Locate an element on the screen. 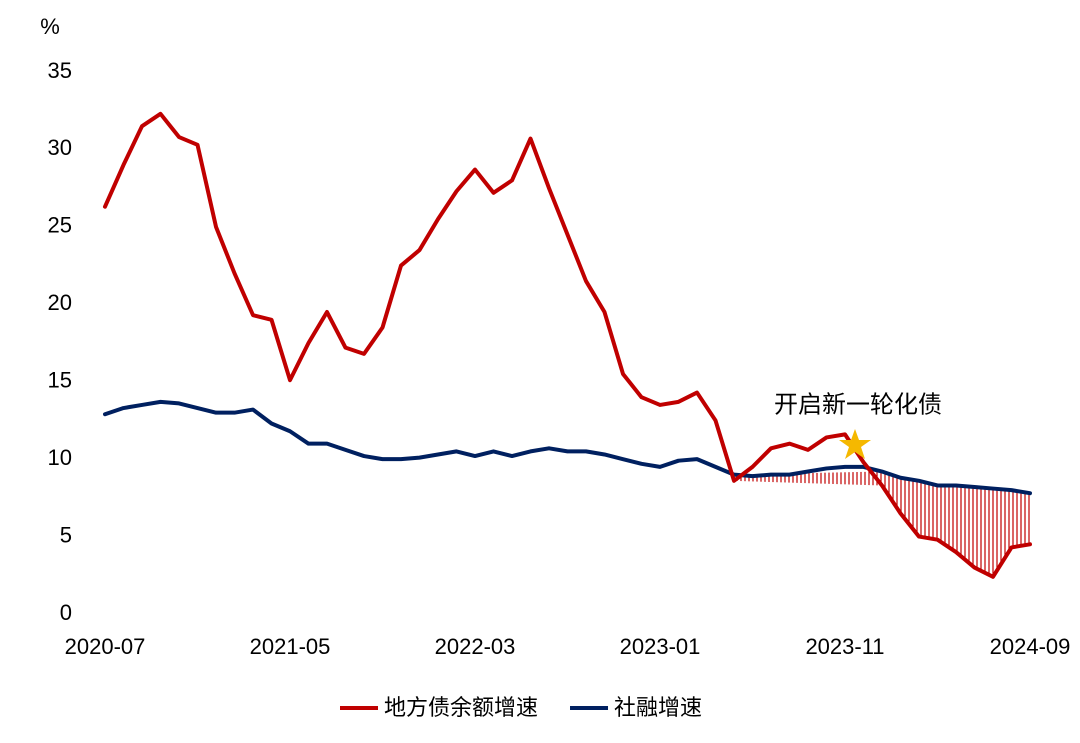 This screenshot has width=1080, height=743. annotation: 开启新一轮化债 is located at coordinates (858, 404).